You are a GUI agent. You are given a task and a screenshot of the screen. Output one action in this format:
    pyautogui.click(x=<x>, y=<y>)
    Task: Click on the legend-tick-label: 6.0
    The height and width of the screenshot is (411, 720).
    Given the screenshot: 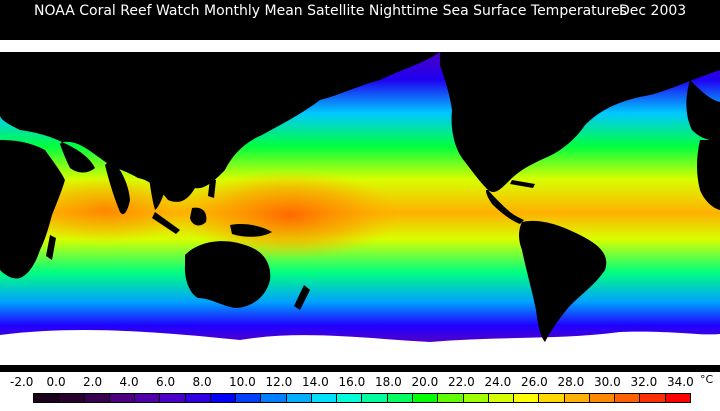 What is the action you would take?
    pyautogui.click(x=166, y=382)
    